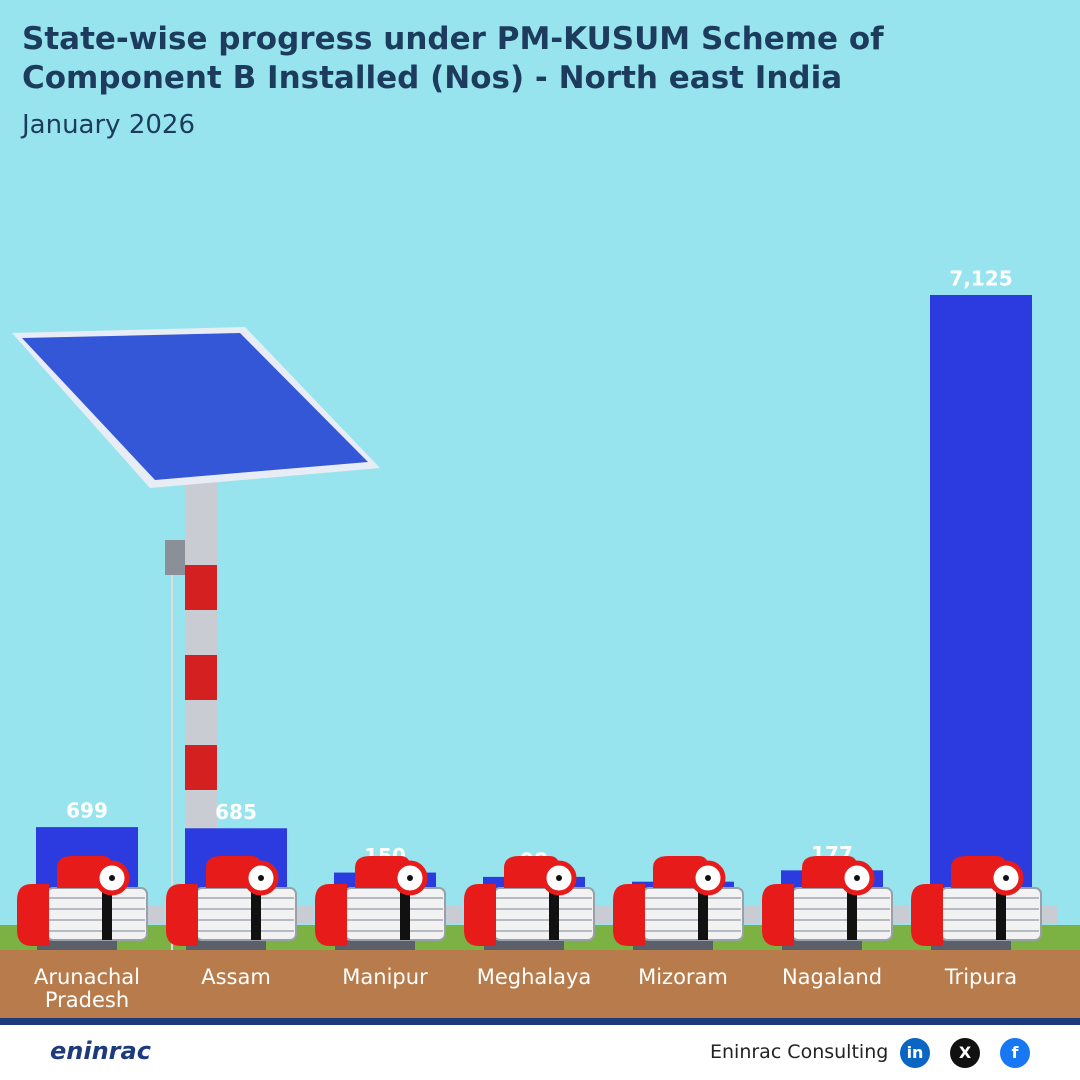 The image size is (1080, 1080). What do you see at coordinates (540, 1021) in the screenshot?
I see `ground-line` at bounding box center [540, 1021].